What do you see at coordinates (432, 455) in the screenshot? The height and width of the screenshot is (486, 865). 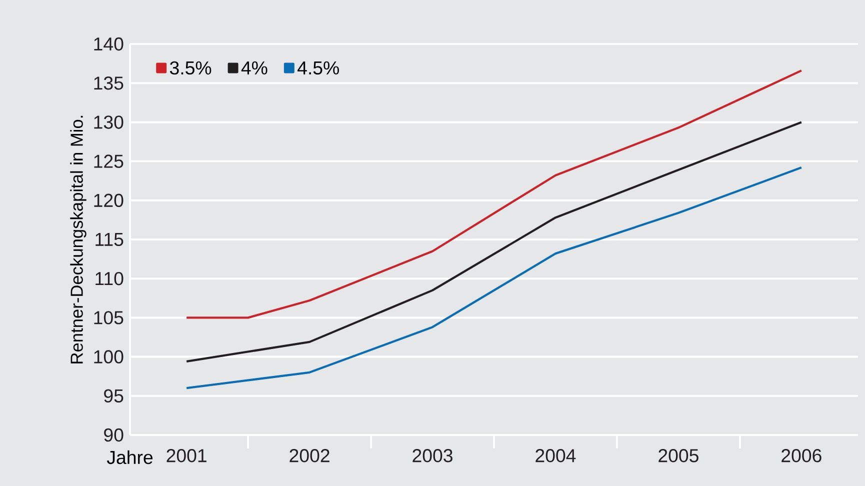 I see `x-tick-label: 2003` at bounding box center [432, 455].